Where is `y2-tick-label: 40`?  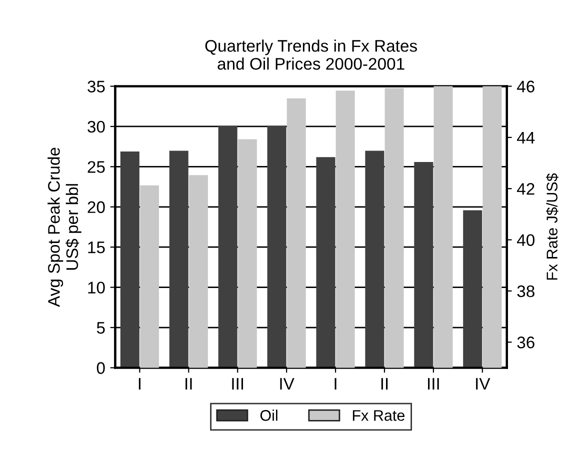
y2-tick-label: 40 is located at coordinates (525, 240).